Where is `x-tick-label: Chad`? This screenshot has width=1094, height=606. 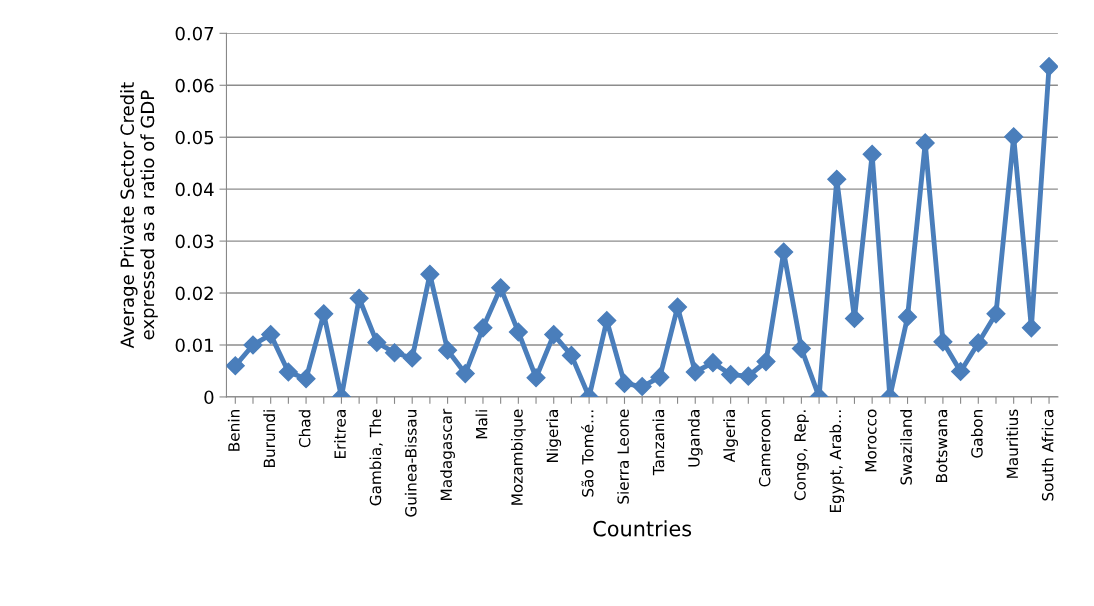 x-tick-label: Chad is located at coordinates (304, 429).